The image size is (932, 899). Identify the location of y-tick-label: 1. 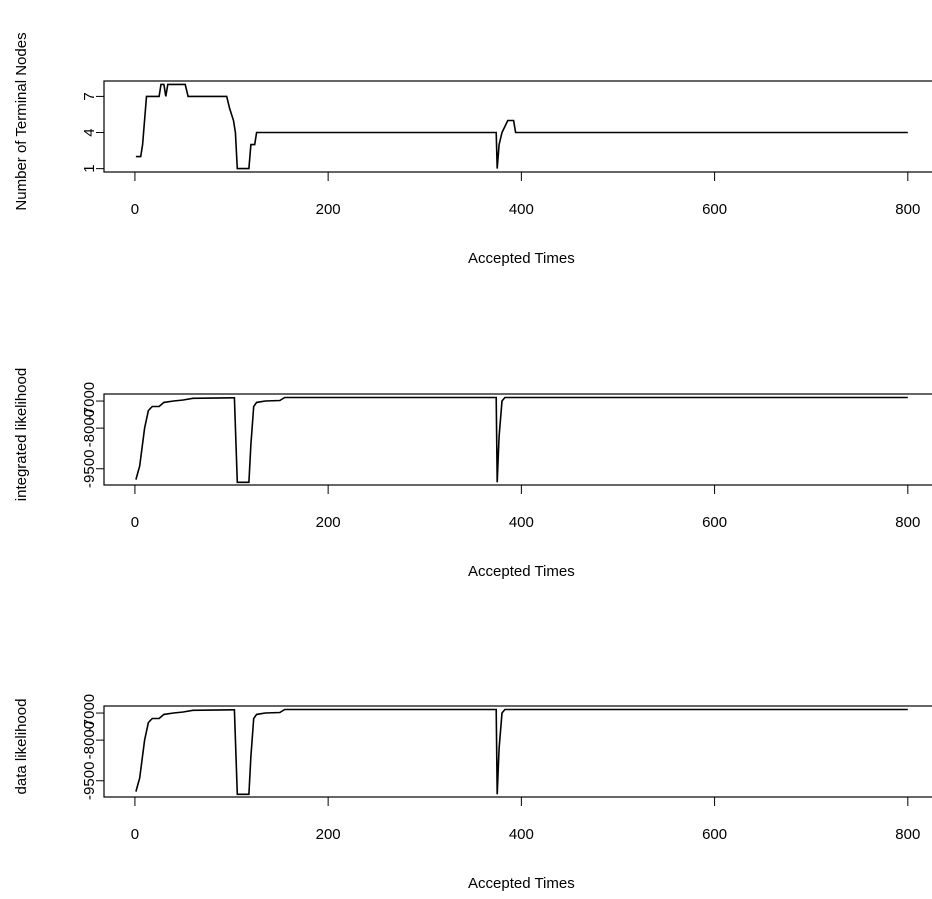
(89, 168).